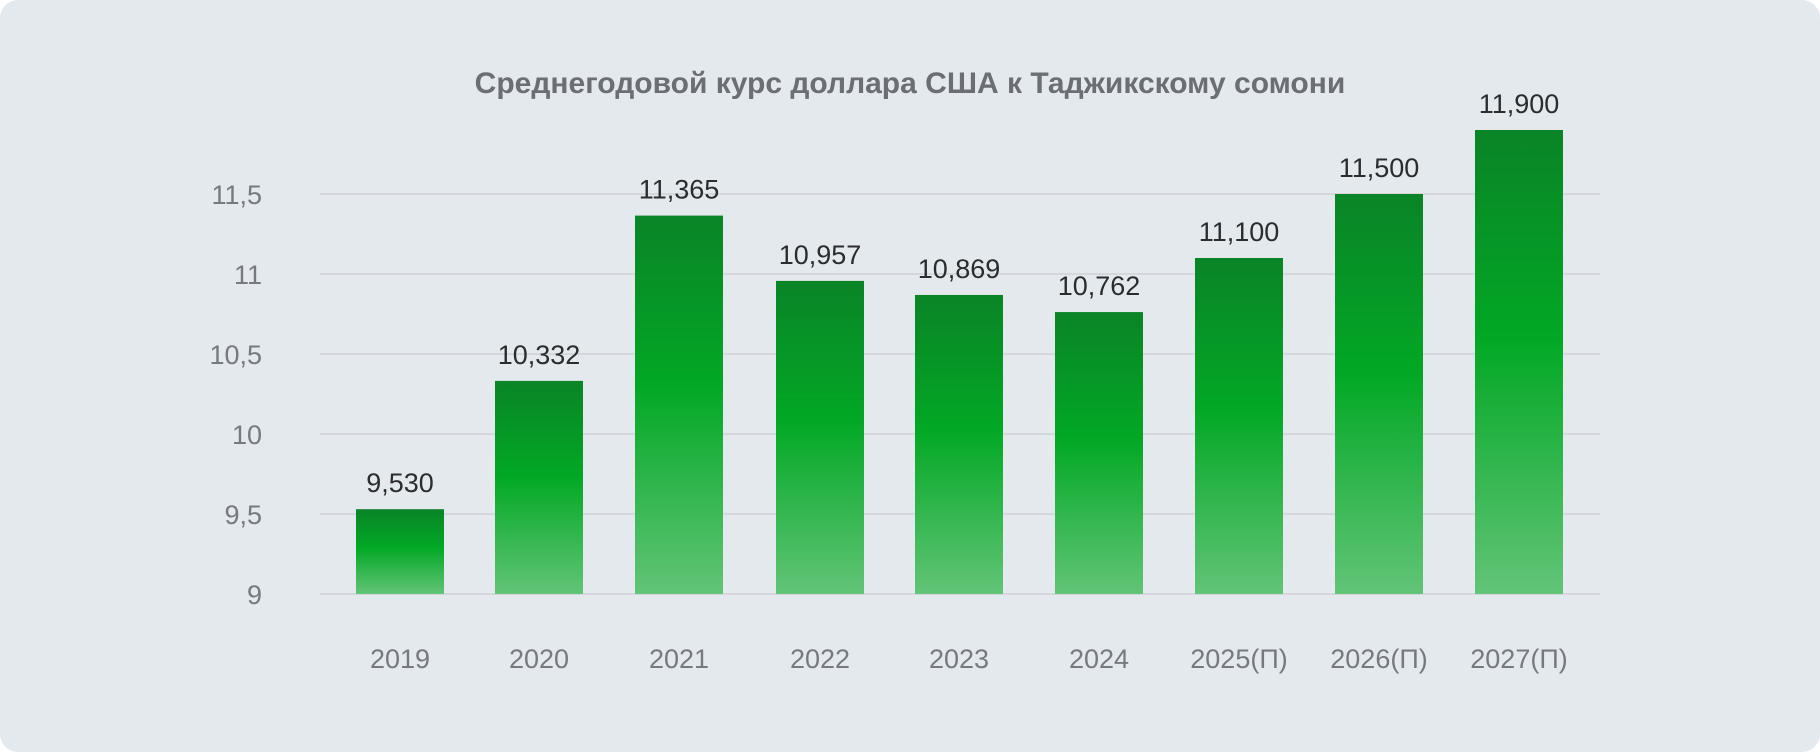  I want to click on x-tick-label: 2023, so click(959, 659).